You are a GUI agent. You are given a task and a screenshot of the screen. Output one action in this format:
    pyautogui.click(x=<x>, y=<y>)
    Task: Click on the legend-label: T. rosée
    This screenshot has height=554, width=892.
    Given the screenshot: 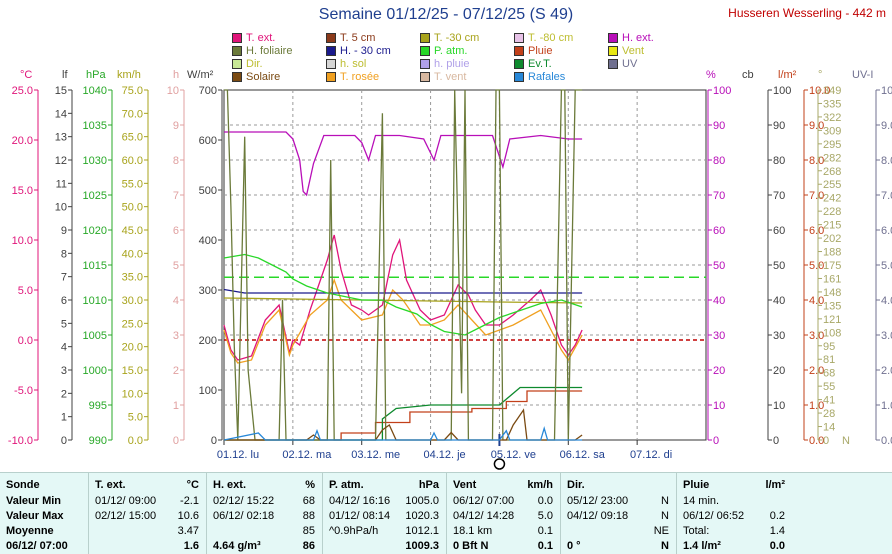 What is the action you would take?
    pyautogui.click(x=360, y=77)
    